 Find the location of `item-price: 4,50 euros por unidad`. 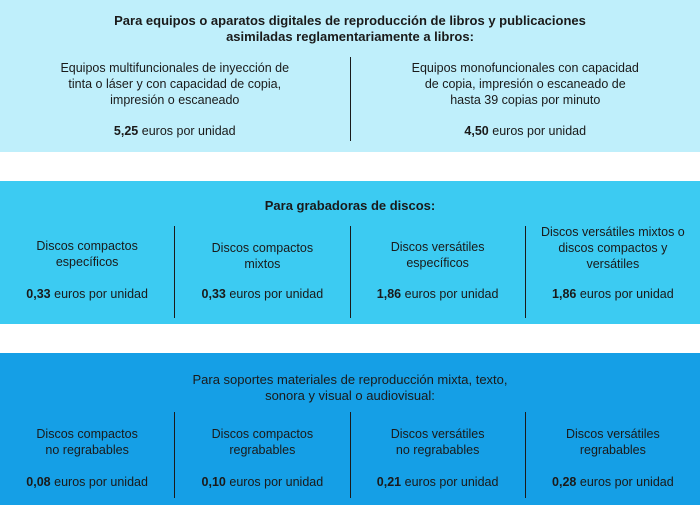

item-price: 4,50 euros por unidad is located at coordinates (525, 131).